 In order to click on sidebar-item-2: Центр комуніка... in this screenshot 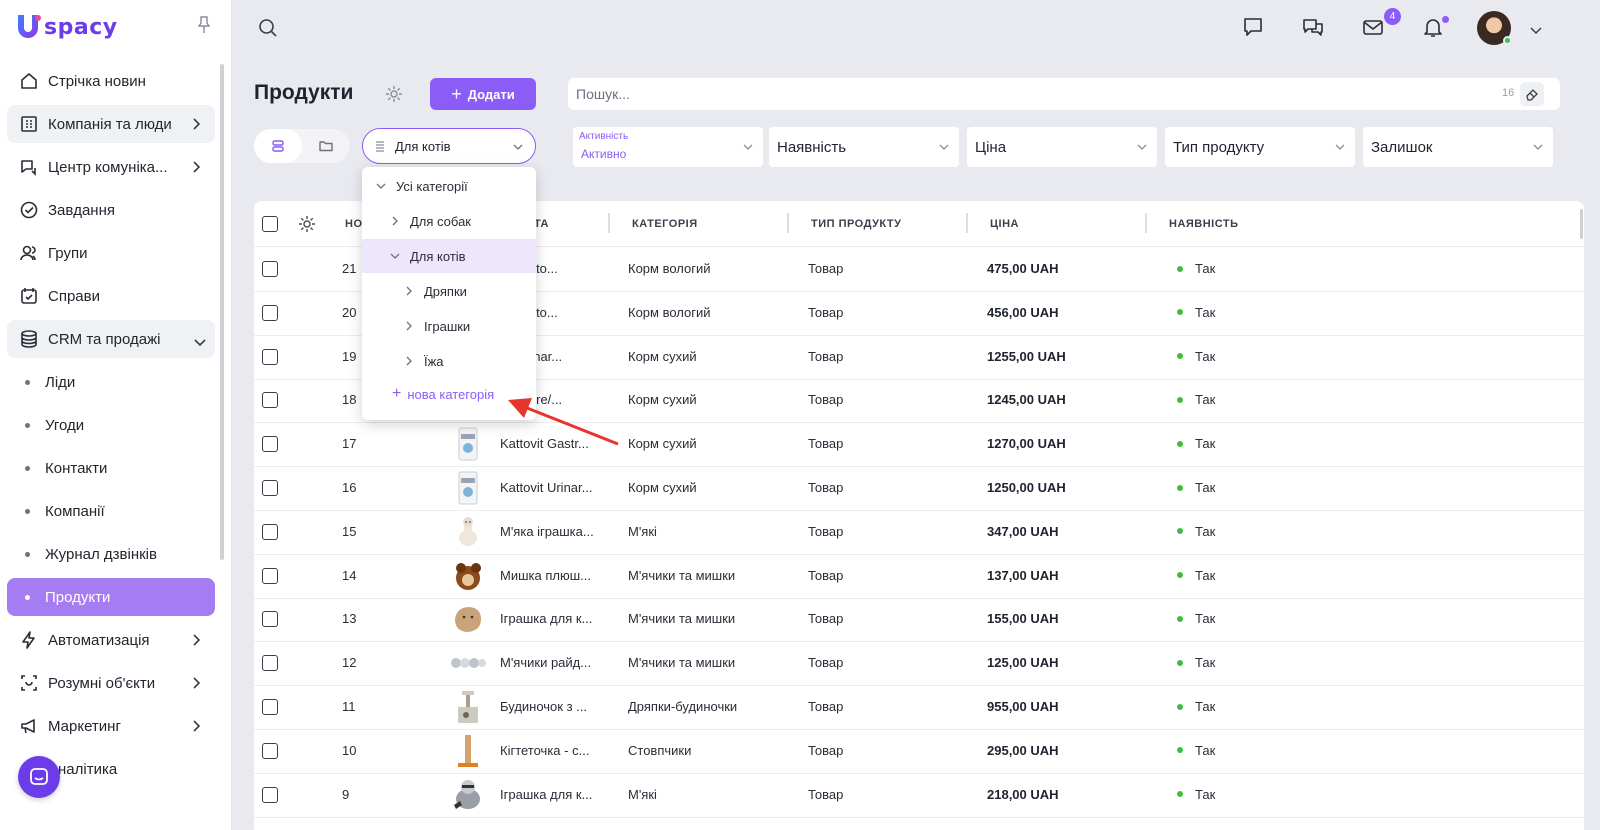, I will do `click(111, 167)`.